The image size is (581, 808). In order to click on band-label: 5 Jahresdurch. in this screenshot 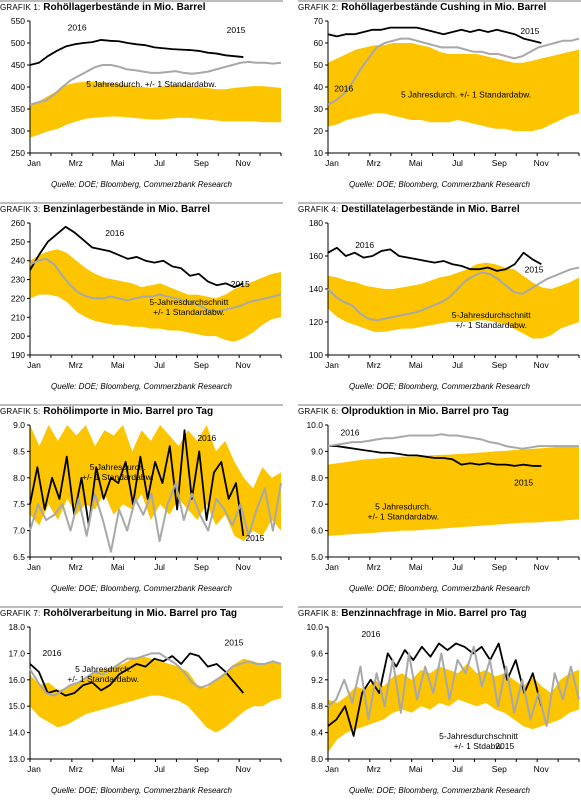, I will do `click(403, 506)`.